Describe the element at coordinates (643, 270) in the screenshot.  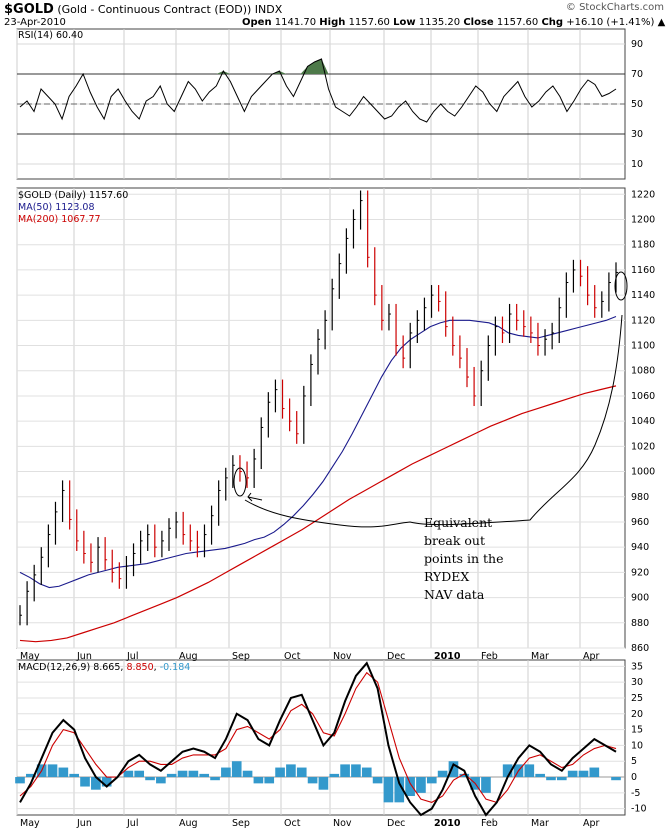
I see `price-tick-label: 1160` at that location.